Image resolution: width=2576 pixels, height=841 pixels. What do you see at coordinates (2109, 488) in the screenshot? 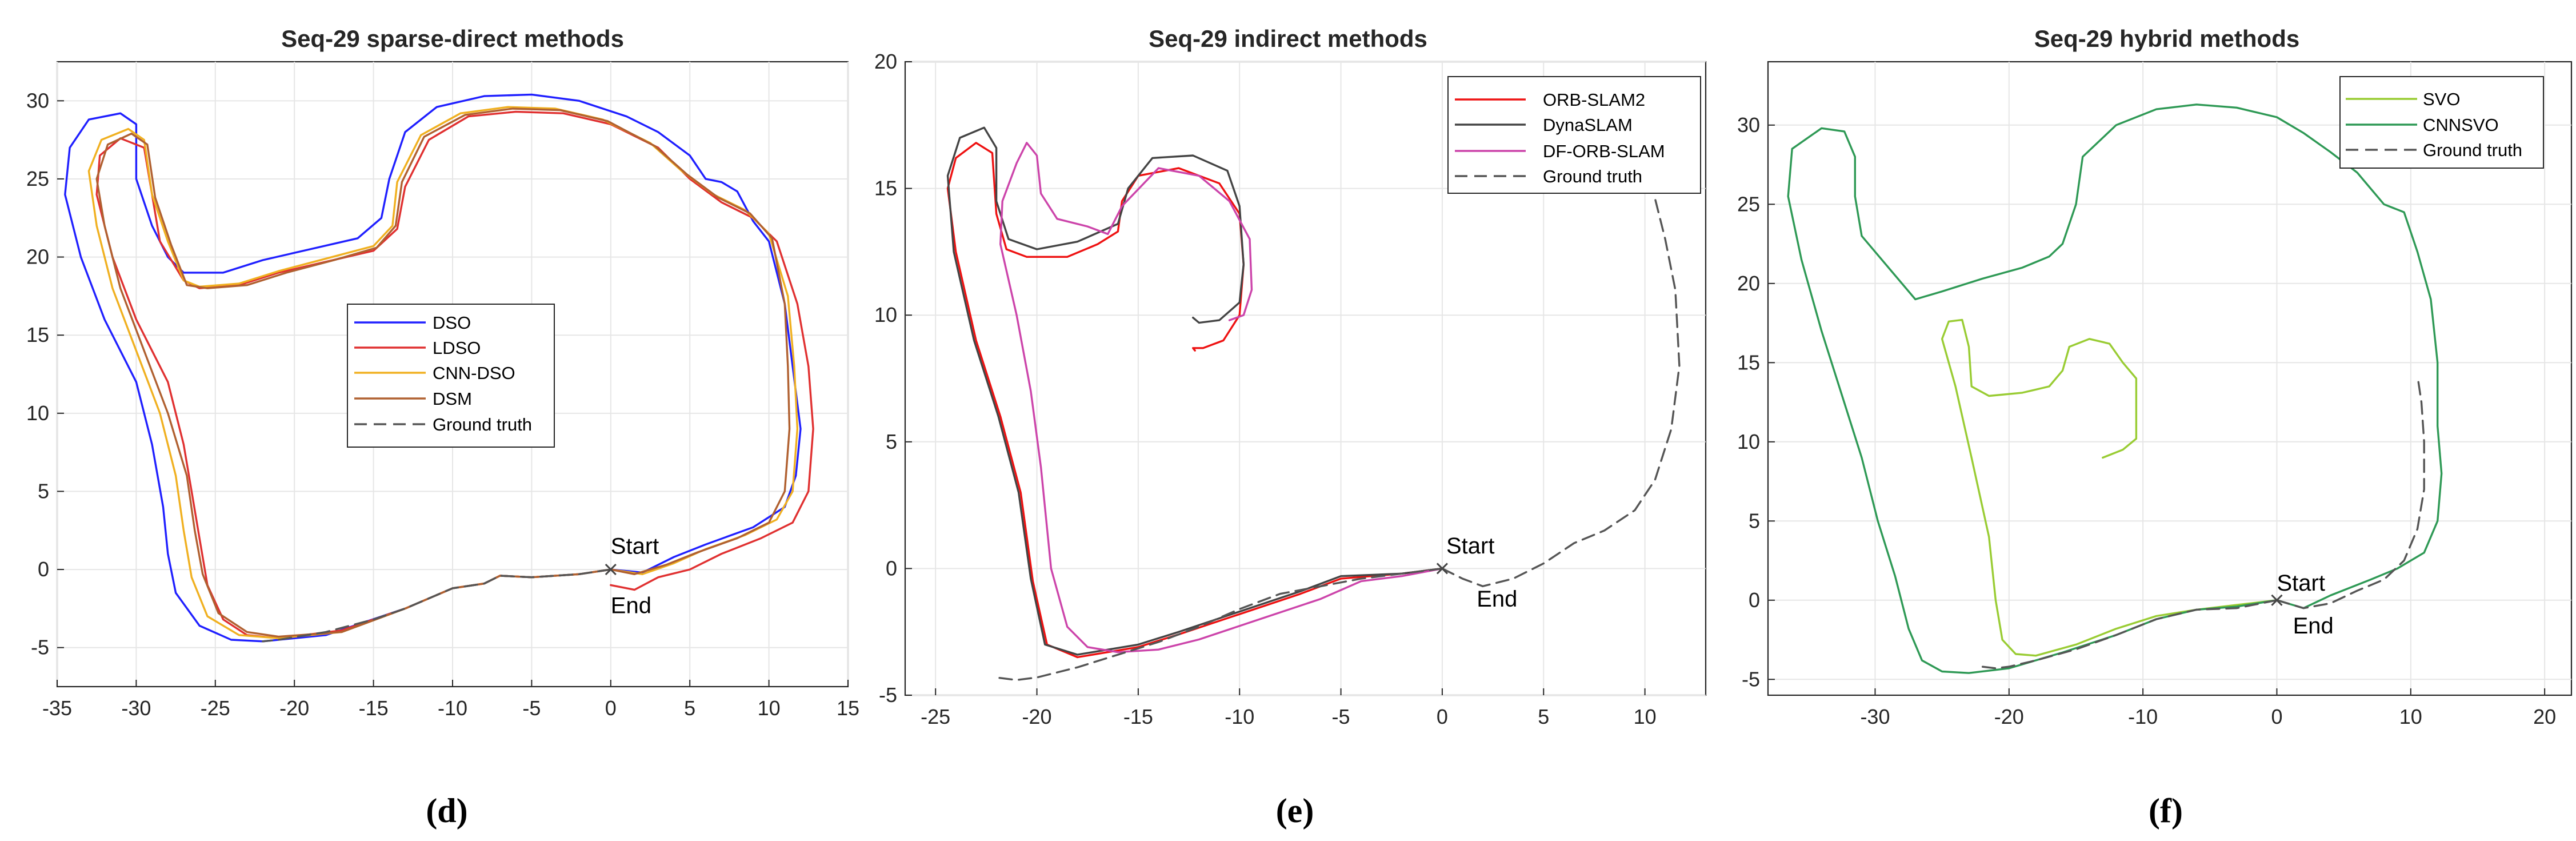
I see `series-svo` at bounding box center [2109, 488].